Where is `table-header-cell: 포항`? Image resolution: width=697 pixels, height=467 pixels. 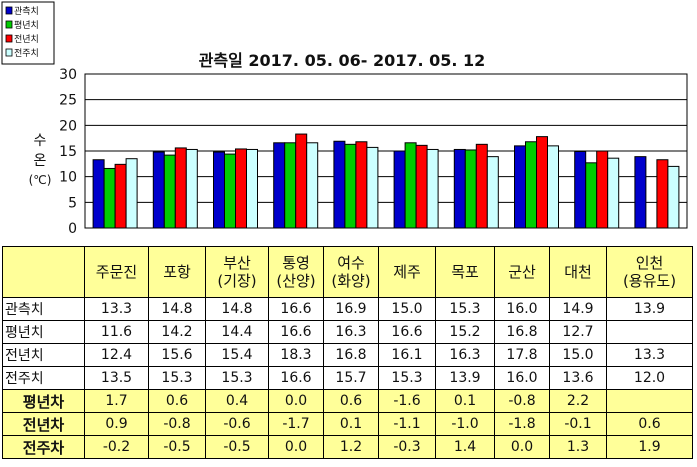
table-header-cell: 포항 is located at coordinates (177, 272).